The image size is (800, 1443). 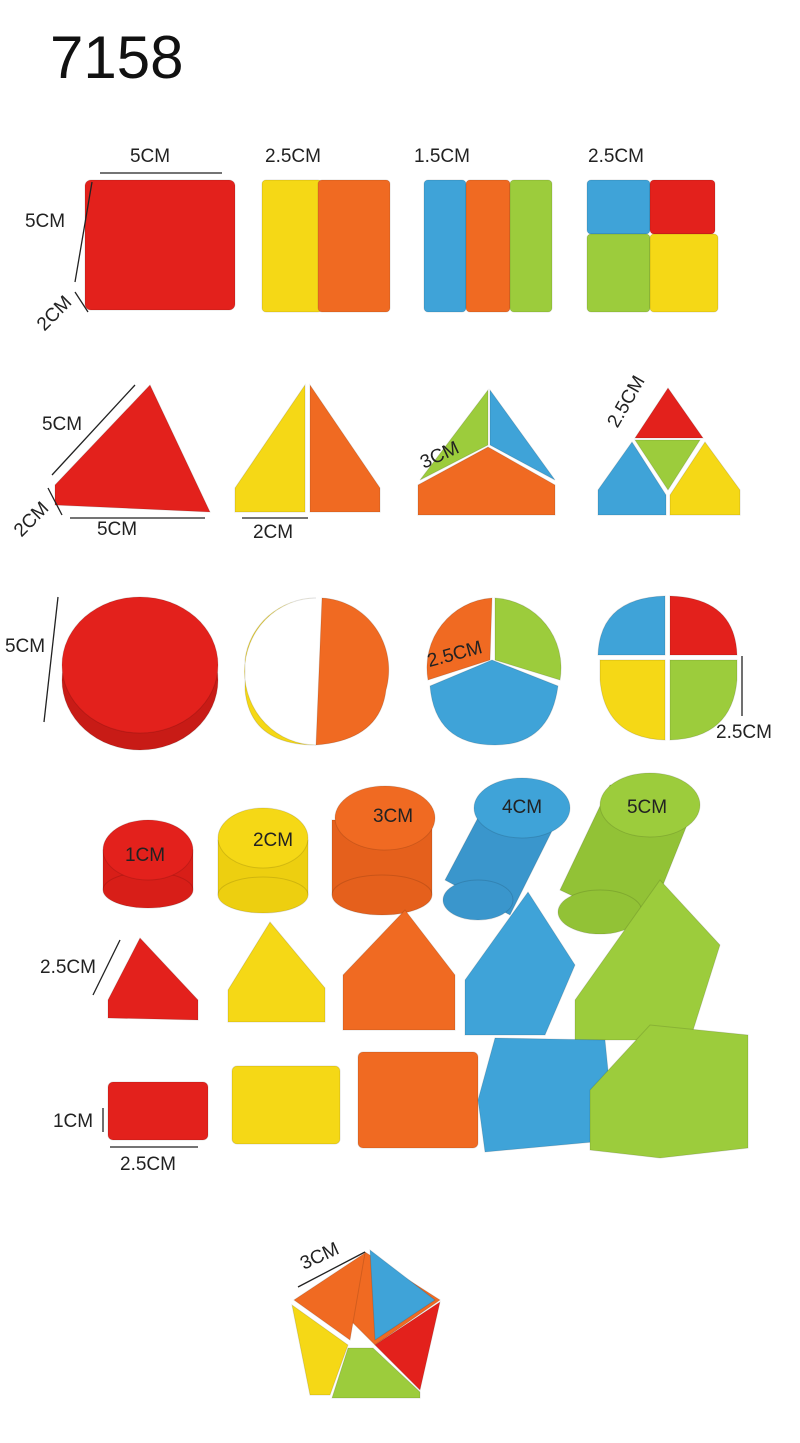 I want to click on row-cuboids, so click(x=425, y=1091).